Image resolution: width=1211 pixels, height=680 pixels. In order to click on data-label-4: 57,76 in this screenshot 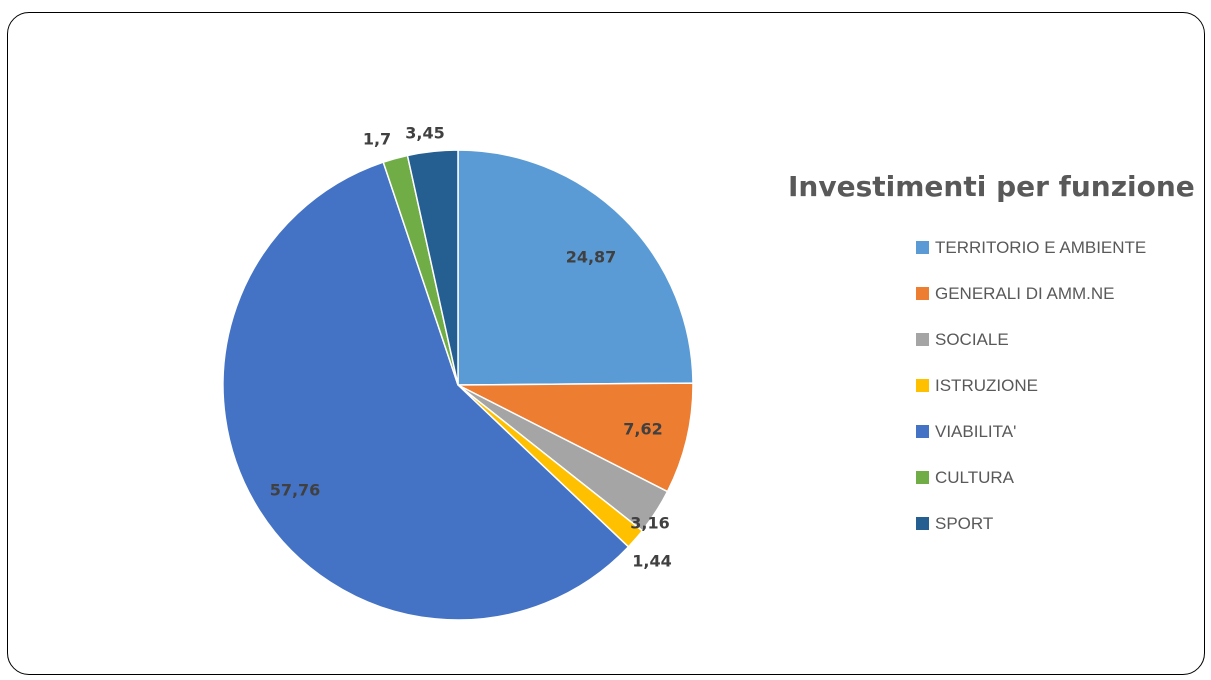, I will do `click(295, 490)`.